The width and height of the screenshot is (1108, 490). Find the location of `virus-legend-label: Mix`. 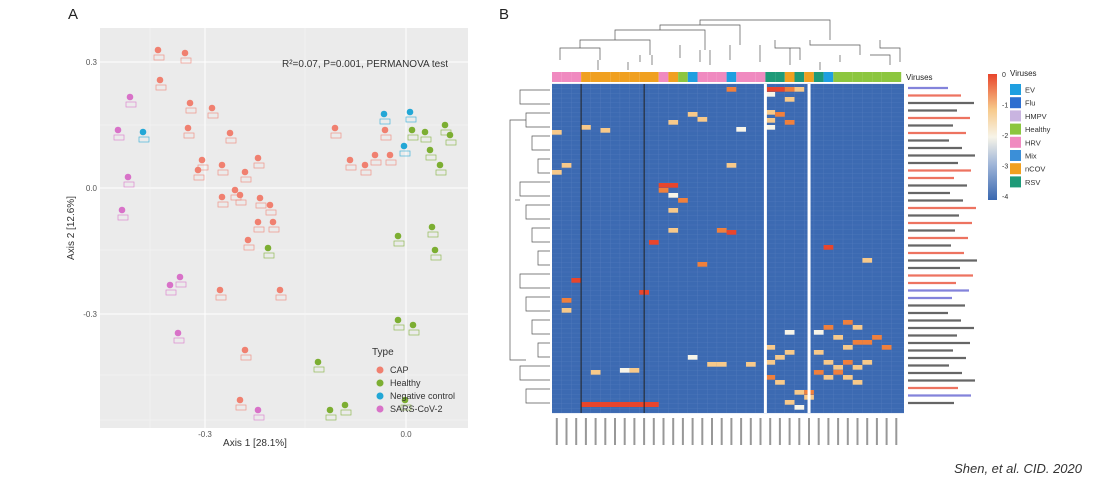

virus-legend-label: Mix is located at coordinates (1031, 156).